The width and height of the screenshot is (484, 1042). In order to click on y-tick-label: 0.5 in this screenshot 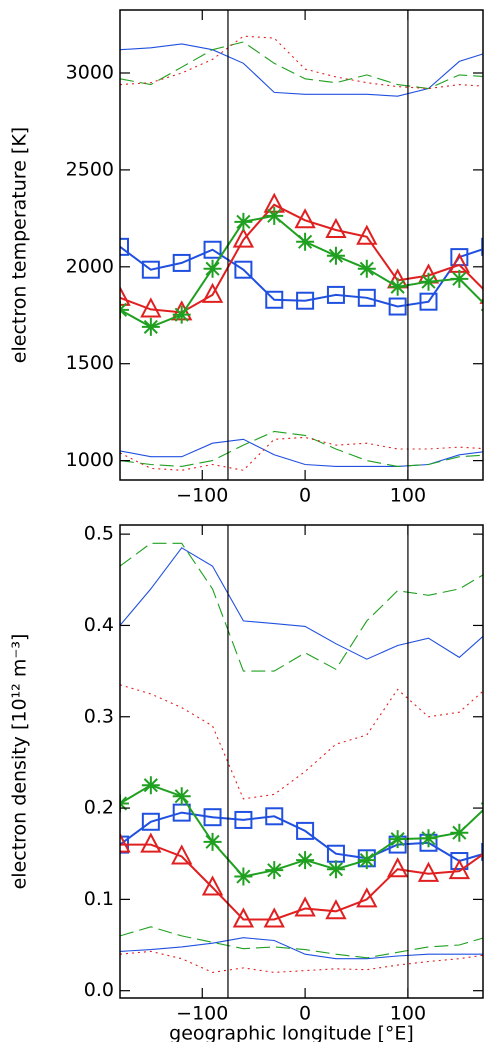, I will do `click(99, 534)`.